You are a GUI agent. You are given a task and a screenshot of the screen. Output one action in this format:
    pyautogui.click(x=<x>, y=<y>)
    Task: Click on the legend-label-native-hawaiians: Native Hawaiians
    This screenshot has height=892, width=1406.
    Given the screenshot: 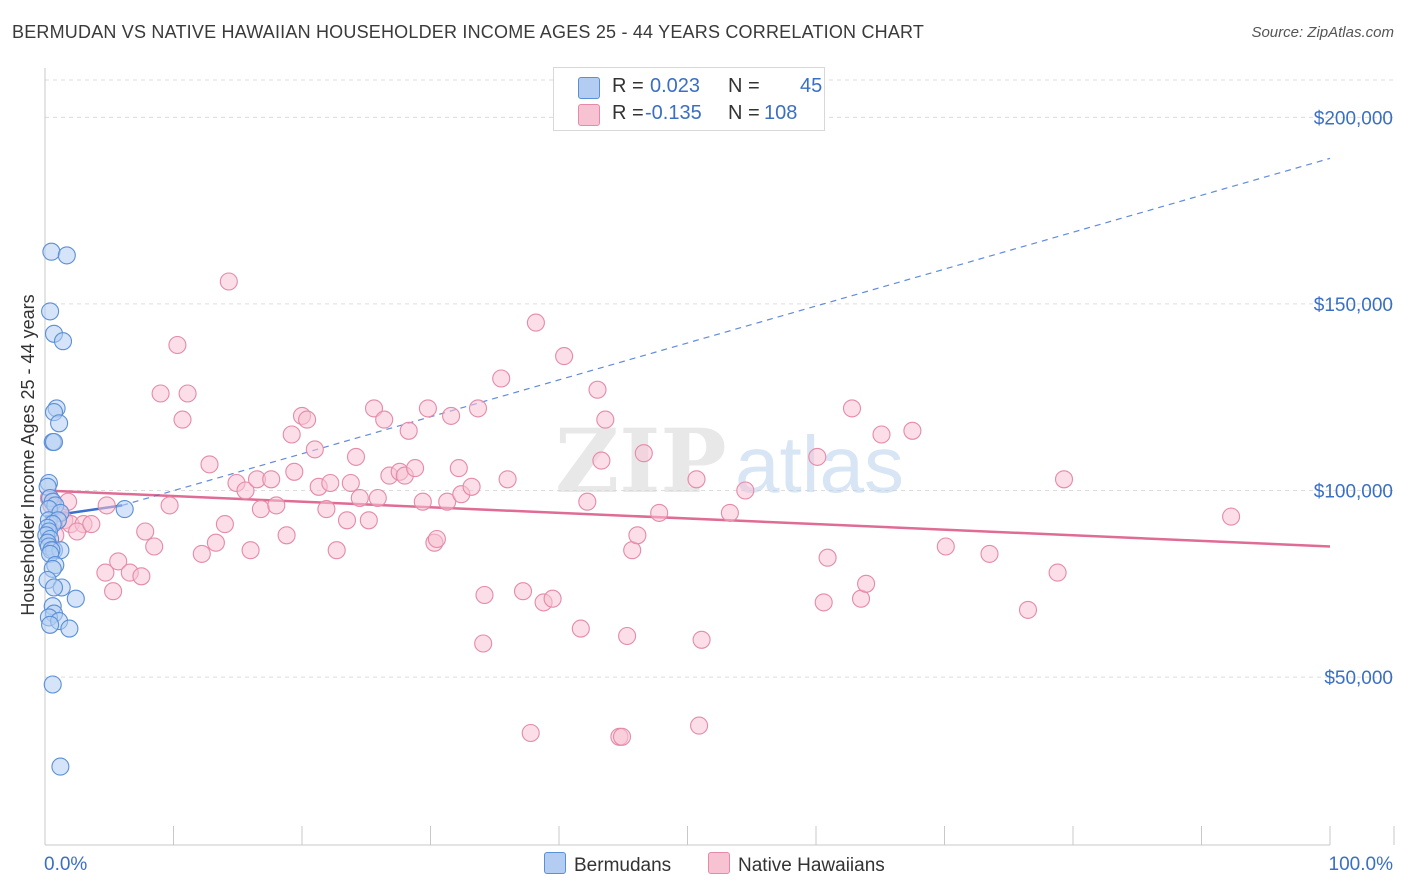 What is the action you would take?
    pyautogui.click(x=811, y=865)
    